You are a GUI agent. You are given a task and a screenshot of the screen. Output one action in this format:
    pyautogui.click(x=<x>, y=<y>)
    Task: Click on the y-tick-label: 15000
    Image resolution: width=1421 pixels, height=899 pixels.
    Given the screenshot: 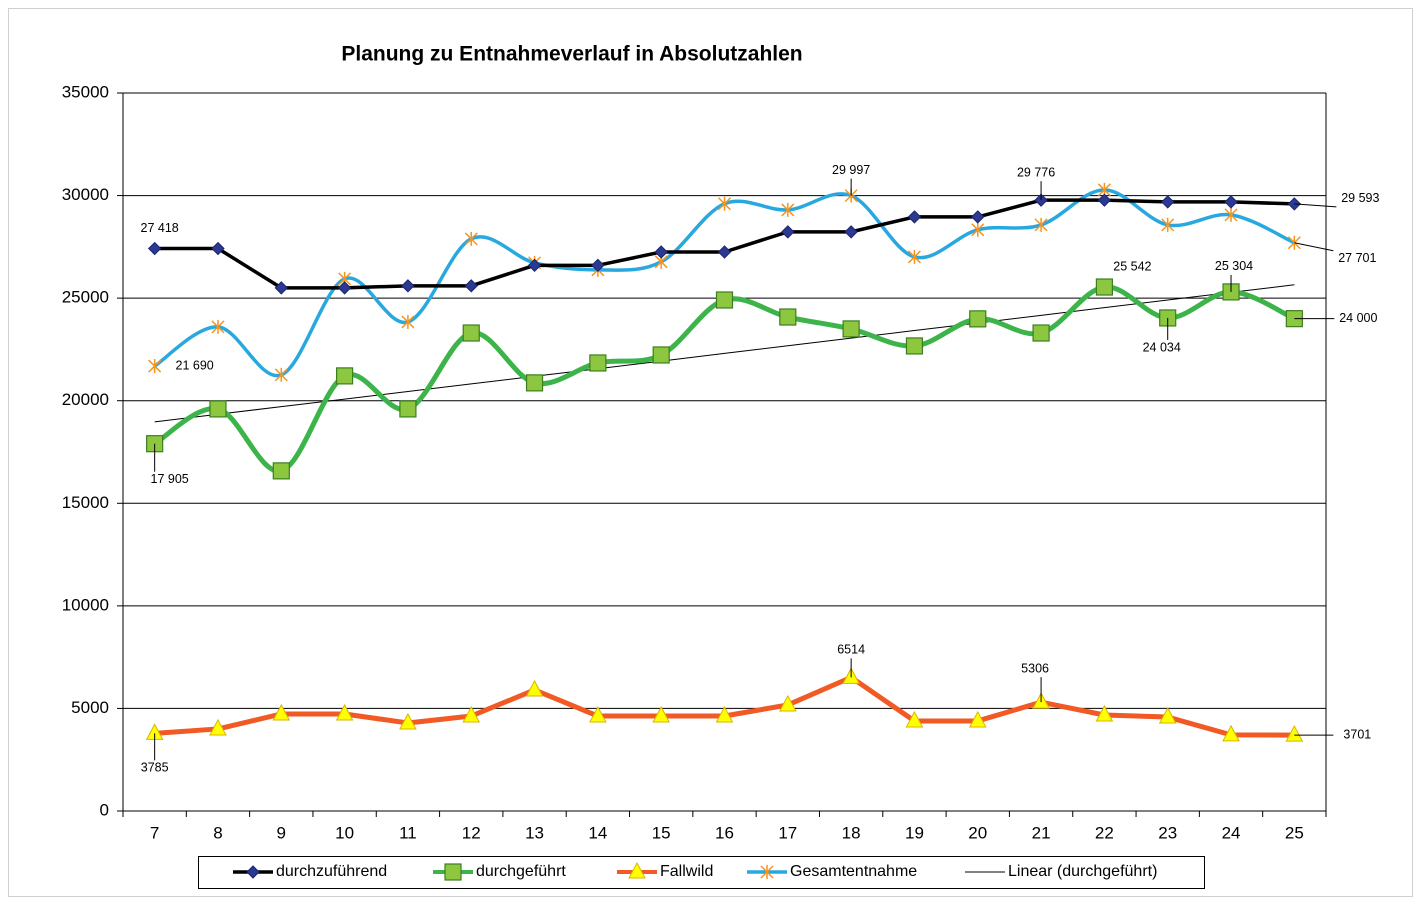 What is the action you would take?
    pyautogui.click(x=85, y=502)
    